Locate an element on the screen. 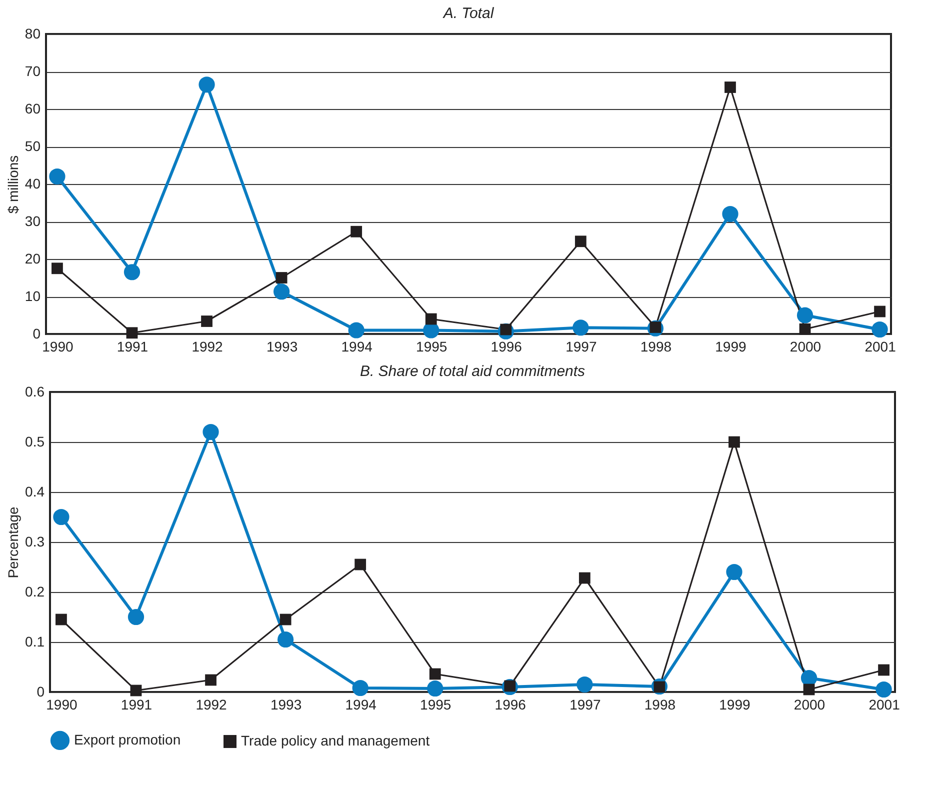 This screenshot has height=811, width=949. y-tick-label: 70 is located at coordinates (32, 71).